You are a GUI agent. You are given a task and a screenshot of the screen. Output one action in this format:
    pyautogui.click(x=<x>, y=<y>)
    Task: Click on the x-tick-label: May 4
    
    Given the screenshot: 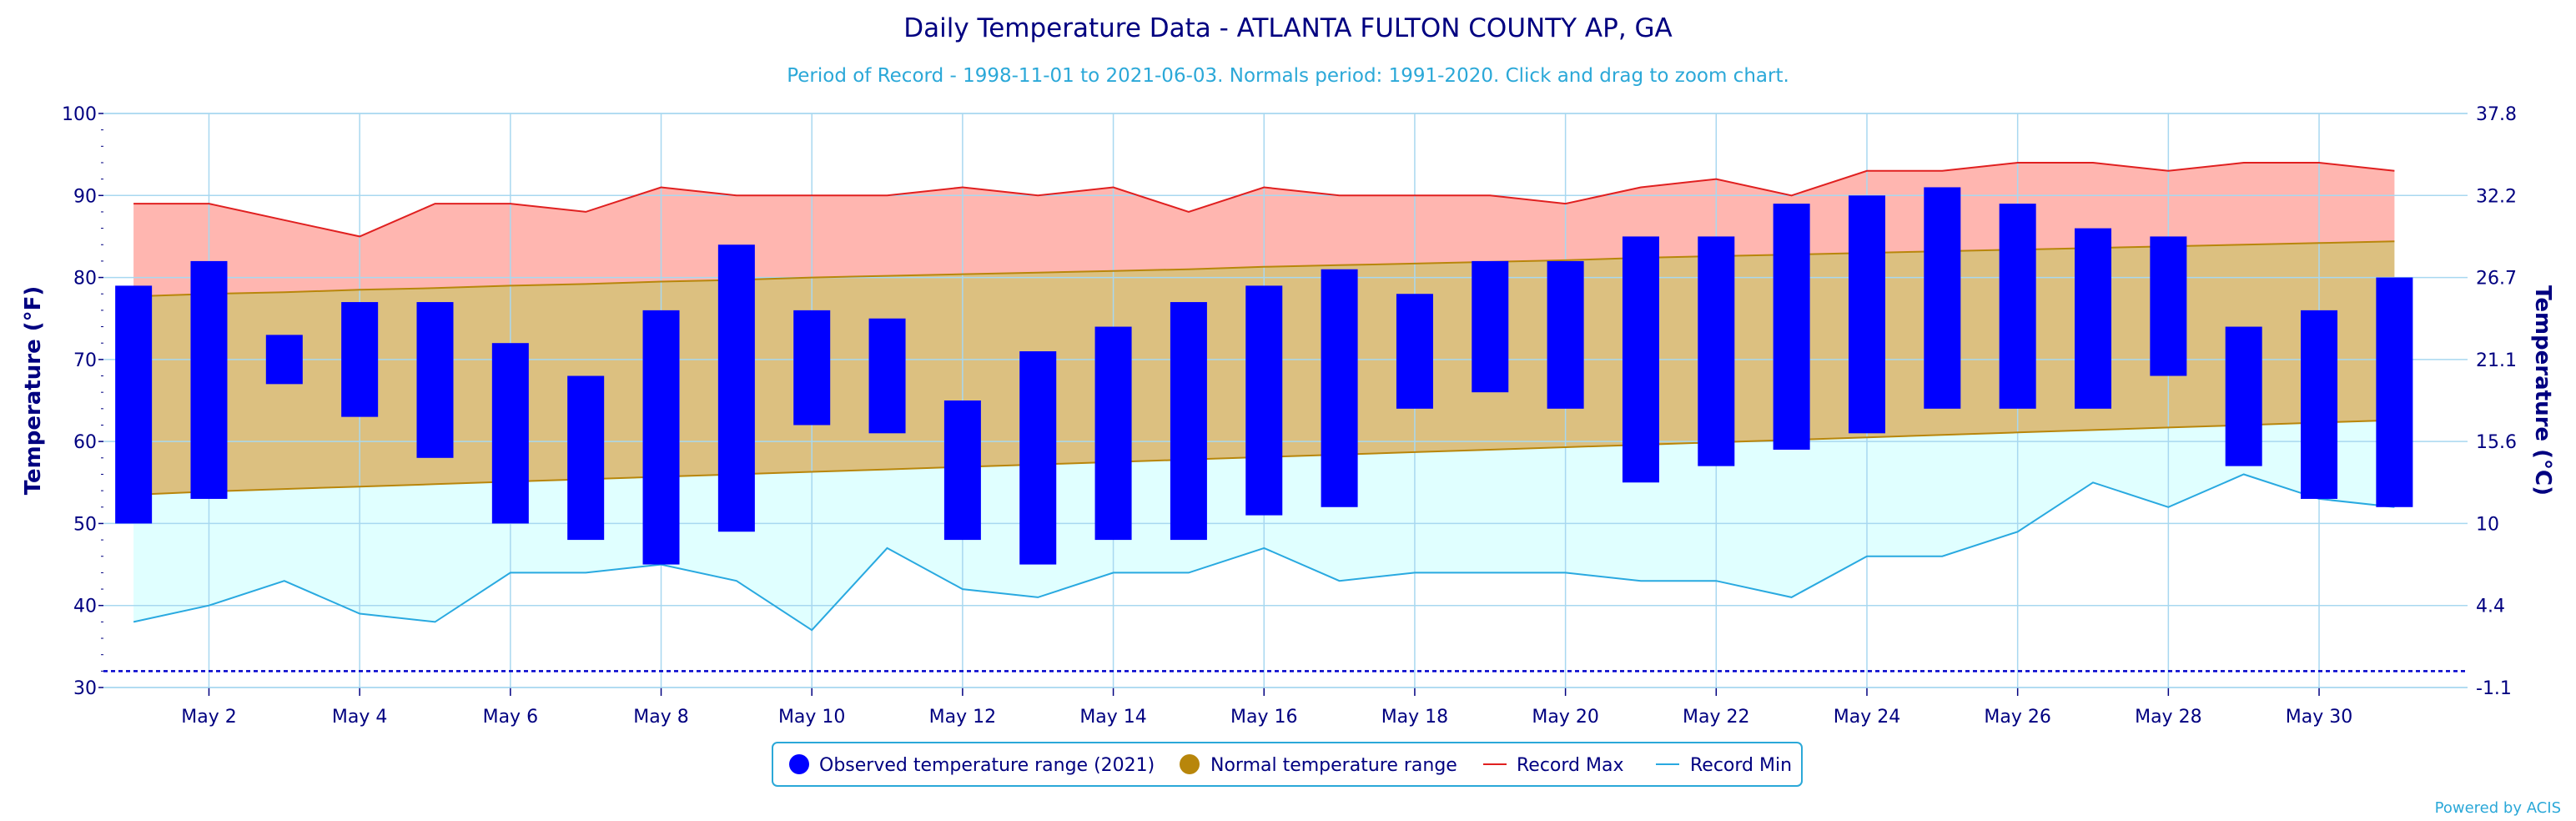 What is the action you would take?
    pyautogui.click(x=359, y=718)
    